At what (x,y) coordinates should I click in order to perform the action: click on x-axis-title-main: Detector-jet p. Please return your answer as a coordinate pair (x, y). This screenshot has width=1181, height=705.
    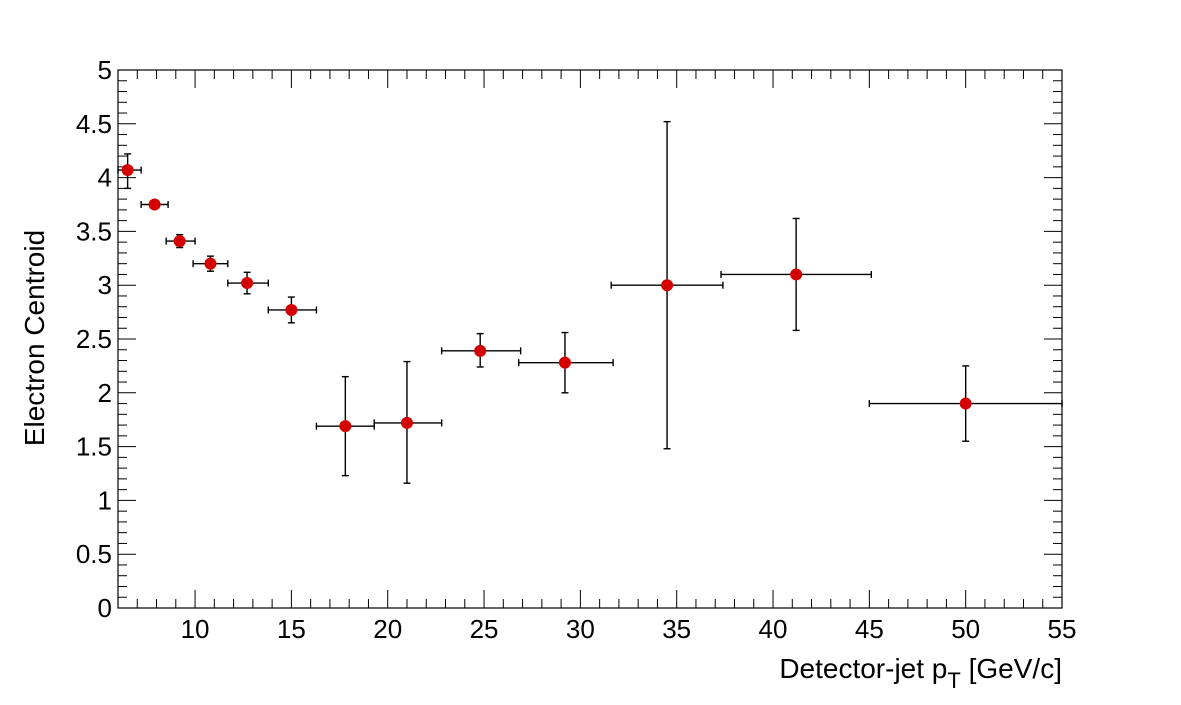
    Looking at the image, I should click on (863, 668).